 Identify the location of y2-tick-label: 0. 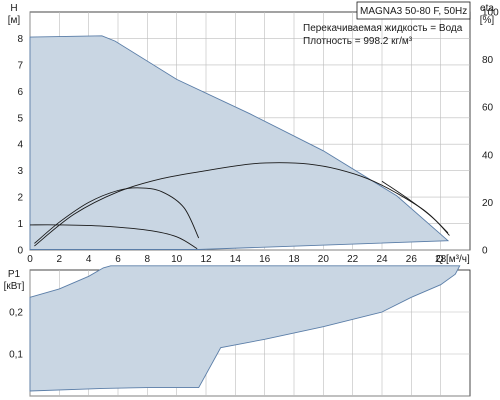
(485, 251).